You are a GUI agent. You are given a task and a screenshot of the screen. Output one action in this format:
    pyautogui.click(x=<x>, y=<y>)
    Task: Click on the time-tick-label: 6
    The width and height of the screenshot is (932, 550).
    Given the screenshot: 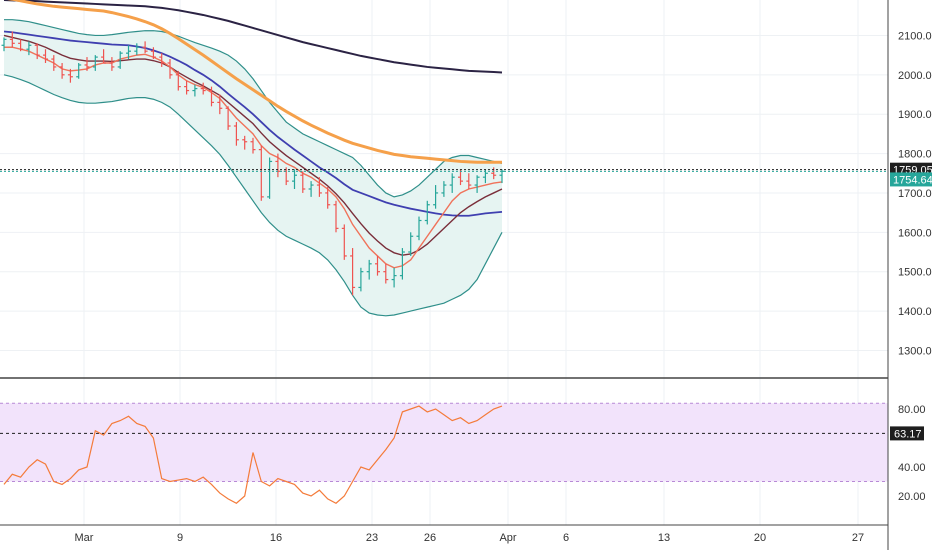 What is the action you would take?
    pyautogui.click(x=566, y=538)
    